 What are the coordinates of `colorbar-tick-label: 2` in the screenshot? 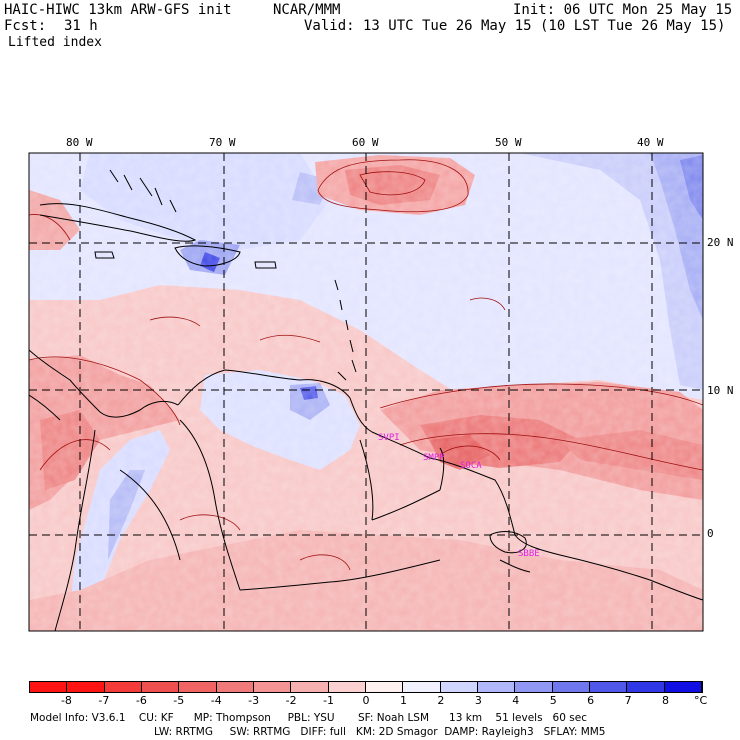 It's located at (441, 700).